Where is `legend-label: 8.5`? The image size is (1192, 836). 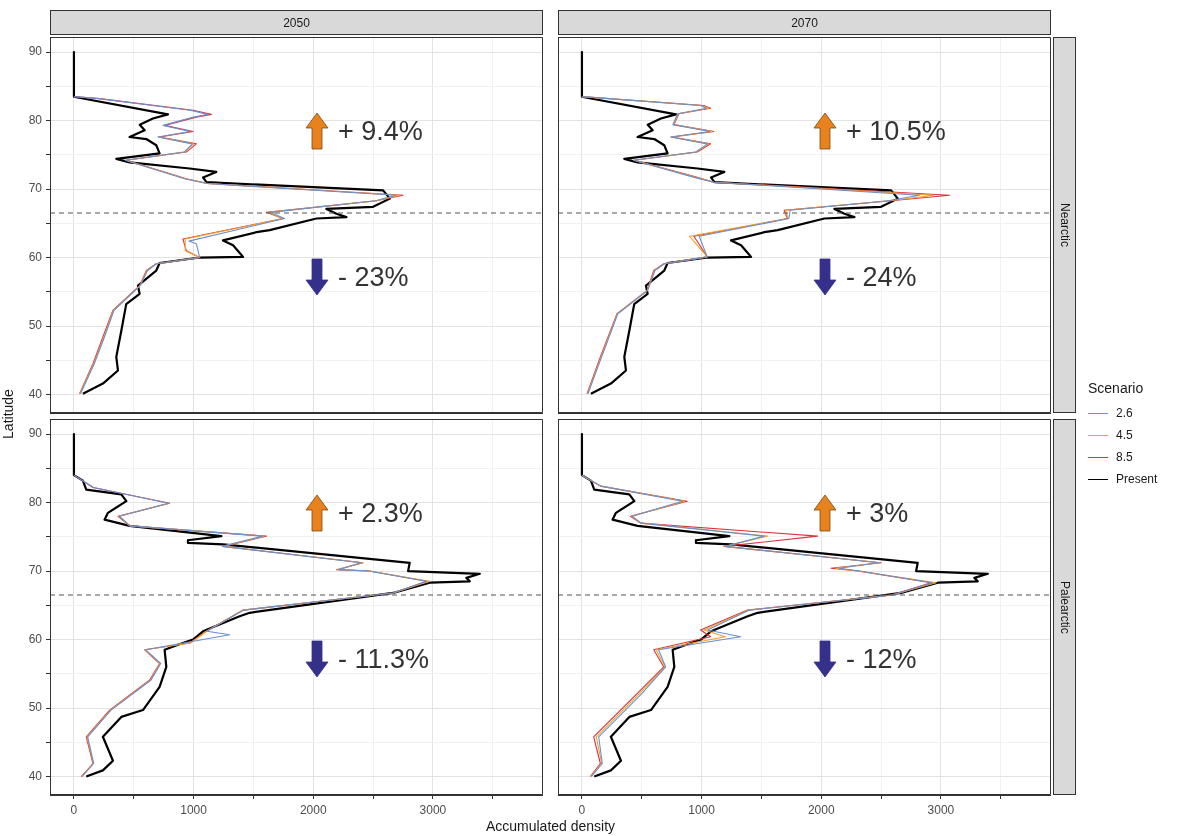
legend-label: 8.5 is located at coordinates (1124, 457).